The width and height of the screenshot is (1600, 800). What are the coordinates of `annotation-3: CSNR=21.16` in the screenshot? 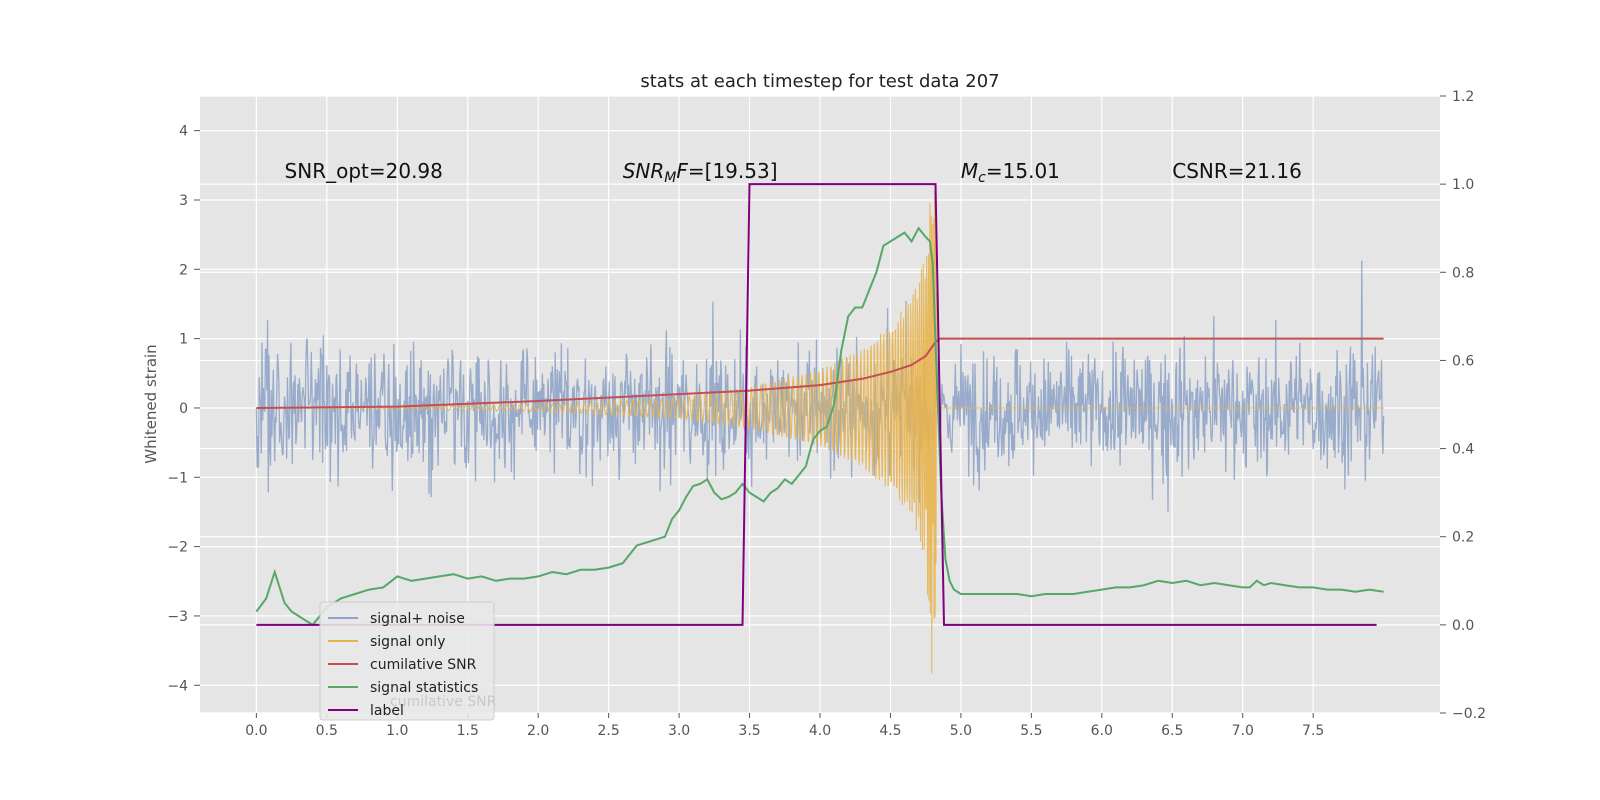 It's located at (1237, 171).